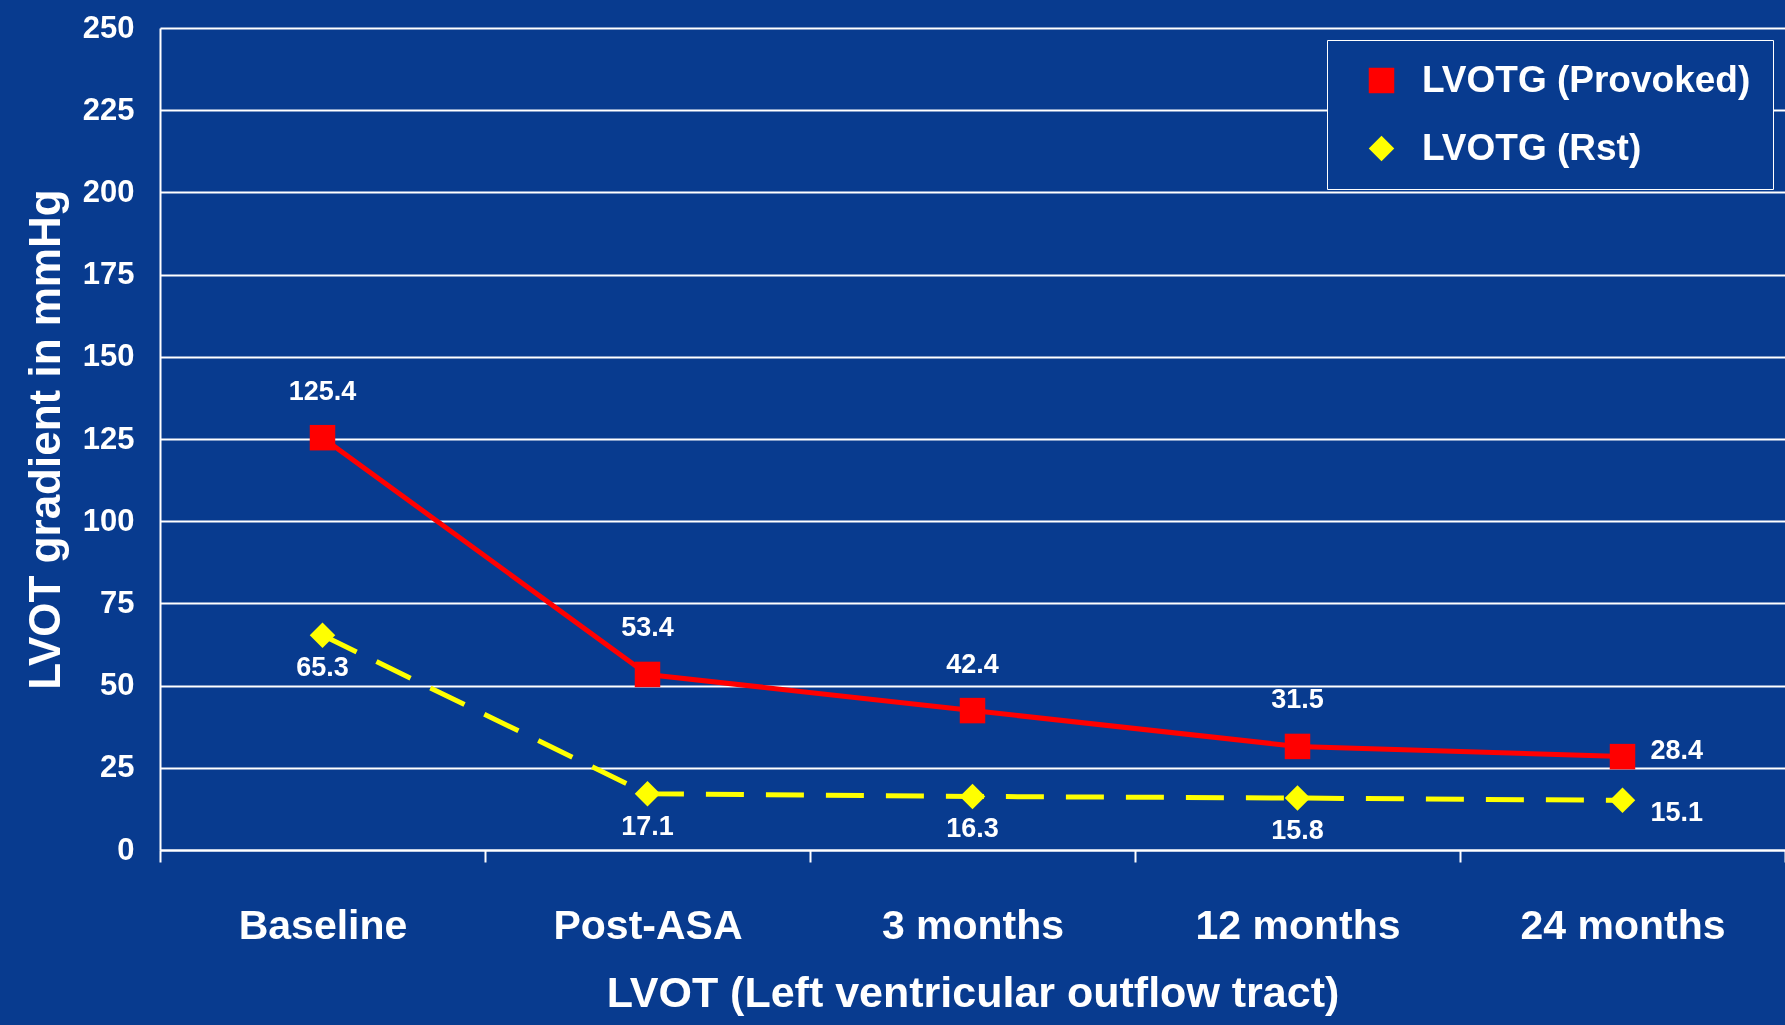 This screenshot has height=1025, width=1785. Describe the element at coordinates (647, 825) in the screenshot. I see `data-label: 17.1` at that location.